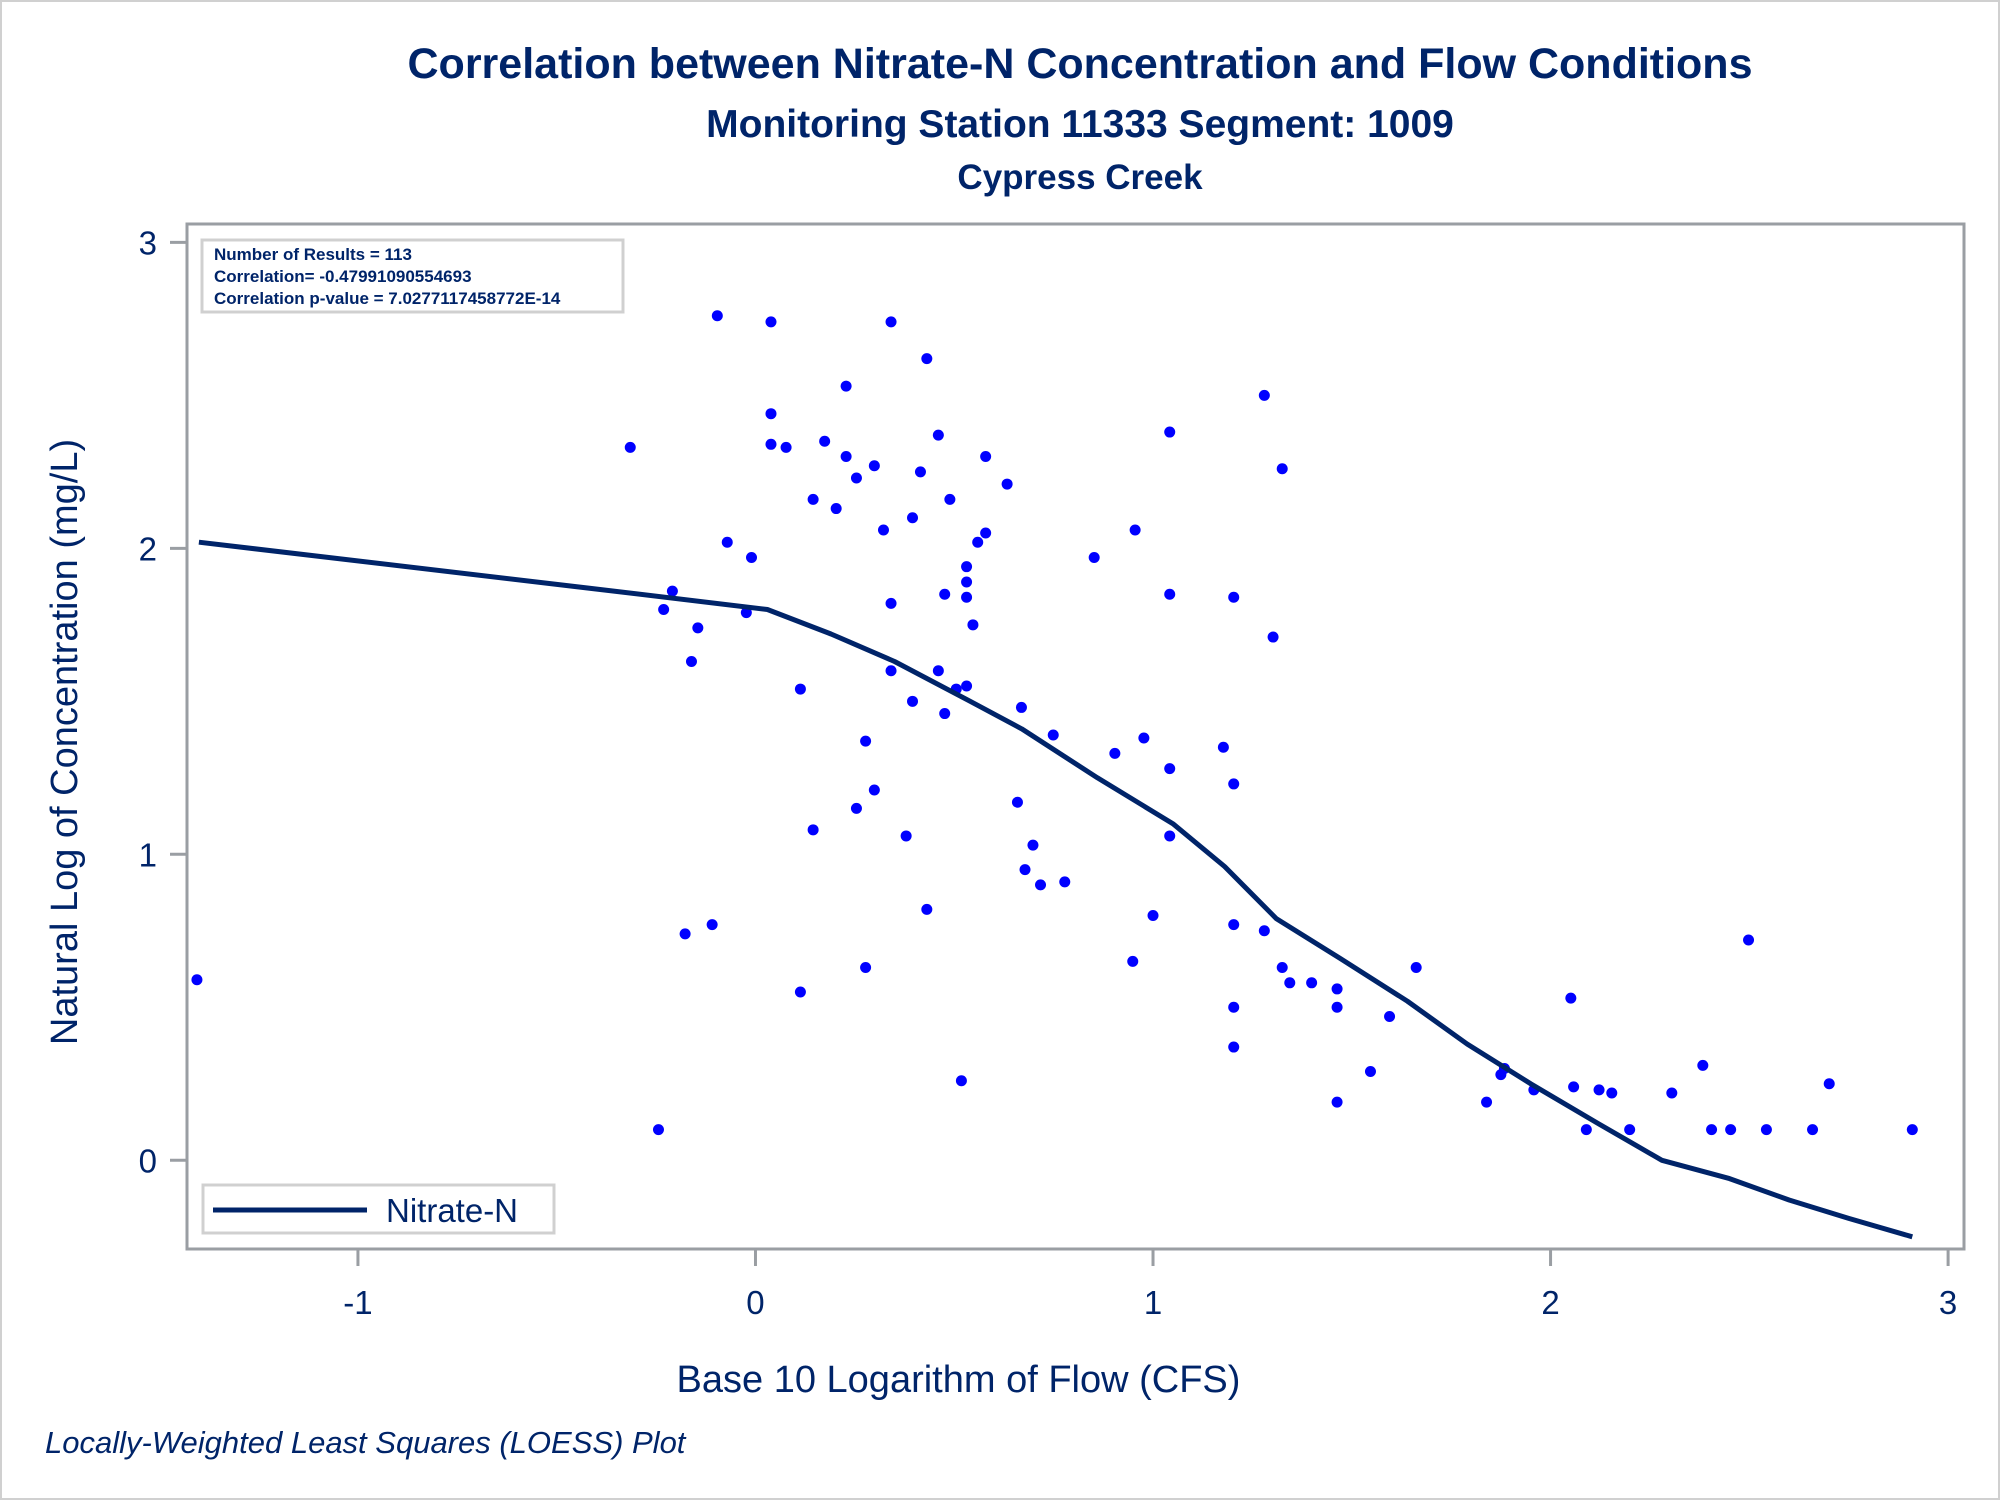 This screenshot has height=1500, width=2000. What do you see at coordinates (148, 548) in the screenshot?
I see `y-tick-label: 2` at bounding box center [148, 548].